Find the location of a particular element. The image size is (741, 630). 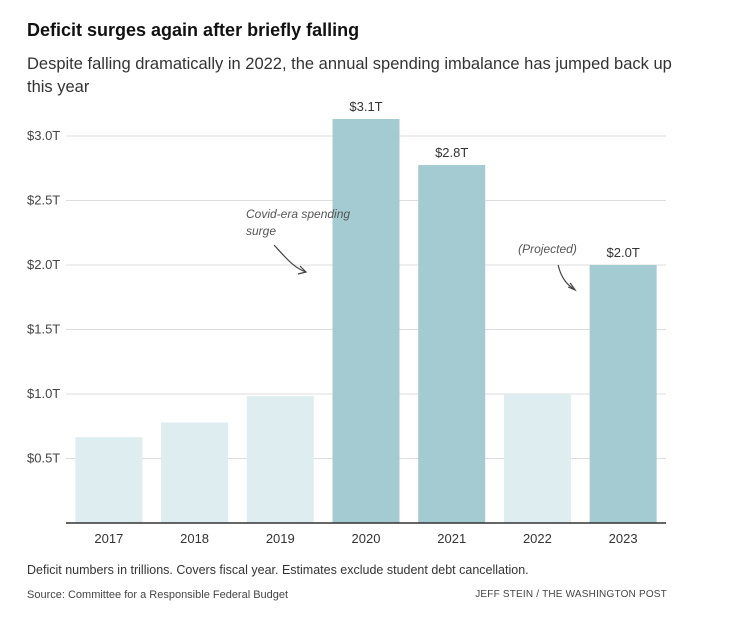

y-tick-label: $3.0T is located at coordinates (43, 135).